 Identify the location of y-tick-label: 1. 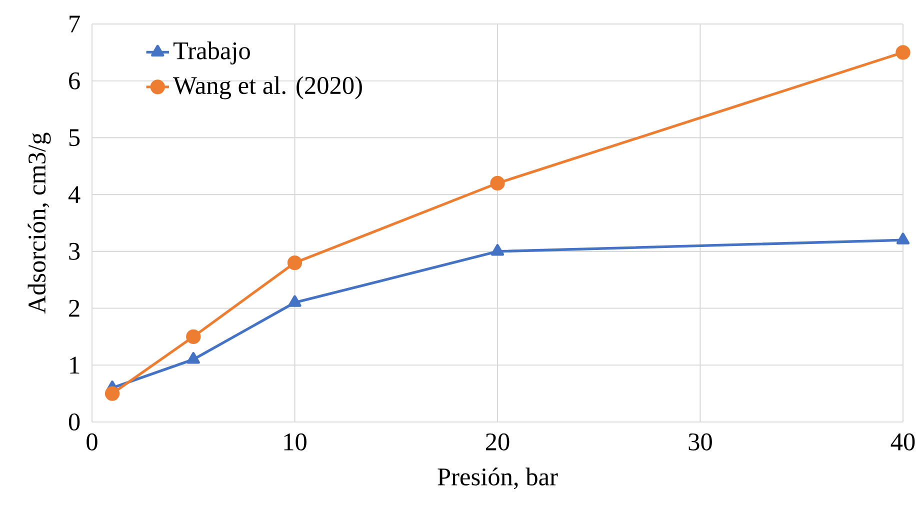
(75, 365).